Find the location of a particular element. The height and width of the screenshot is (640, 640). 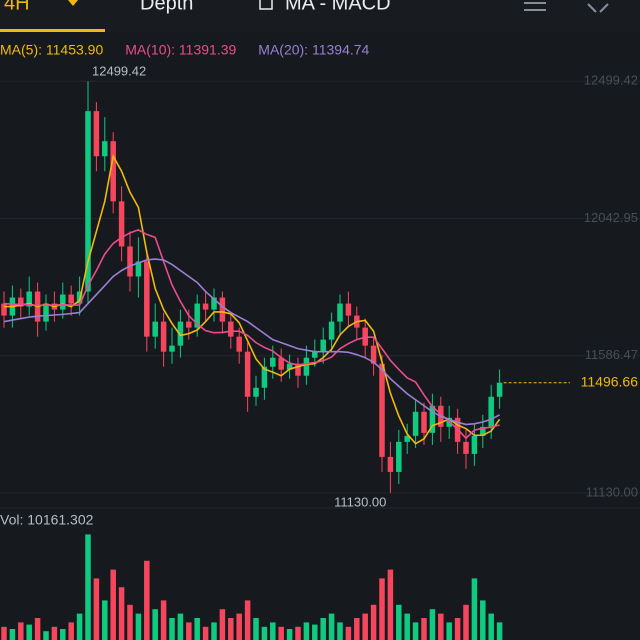

settings-icon is located at coordinates (535, 6).